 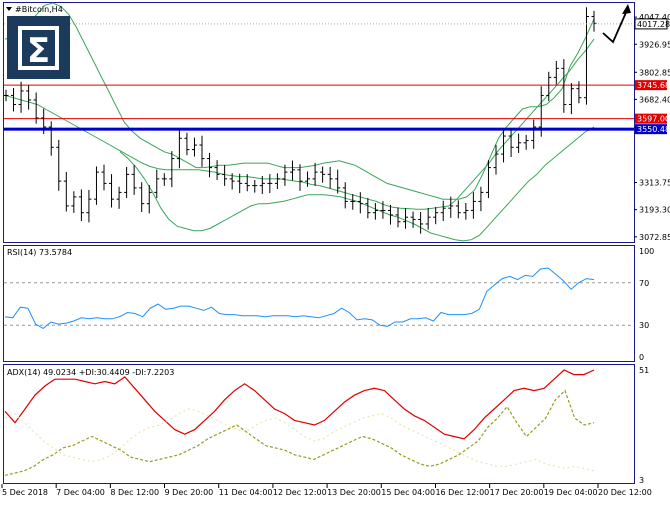 What do you see at coordinates (616, 24) in the screenshot?
I see `trend-arrow-icon` at bounding box center [616, 24].